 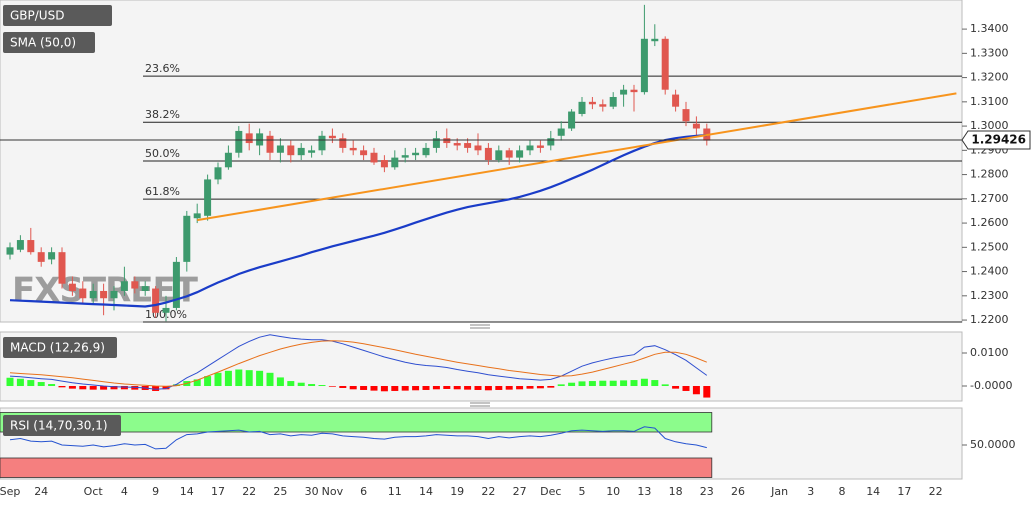 What do you see at coordinates (333, 491) in the screenshot?
I see `x-tick-label: Nov` at bounding box center [333, 491].